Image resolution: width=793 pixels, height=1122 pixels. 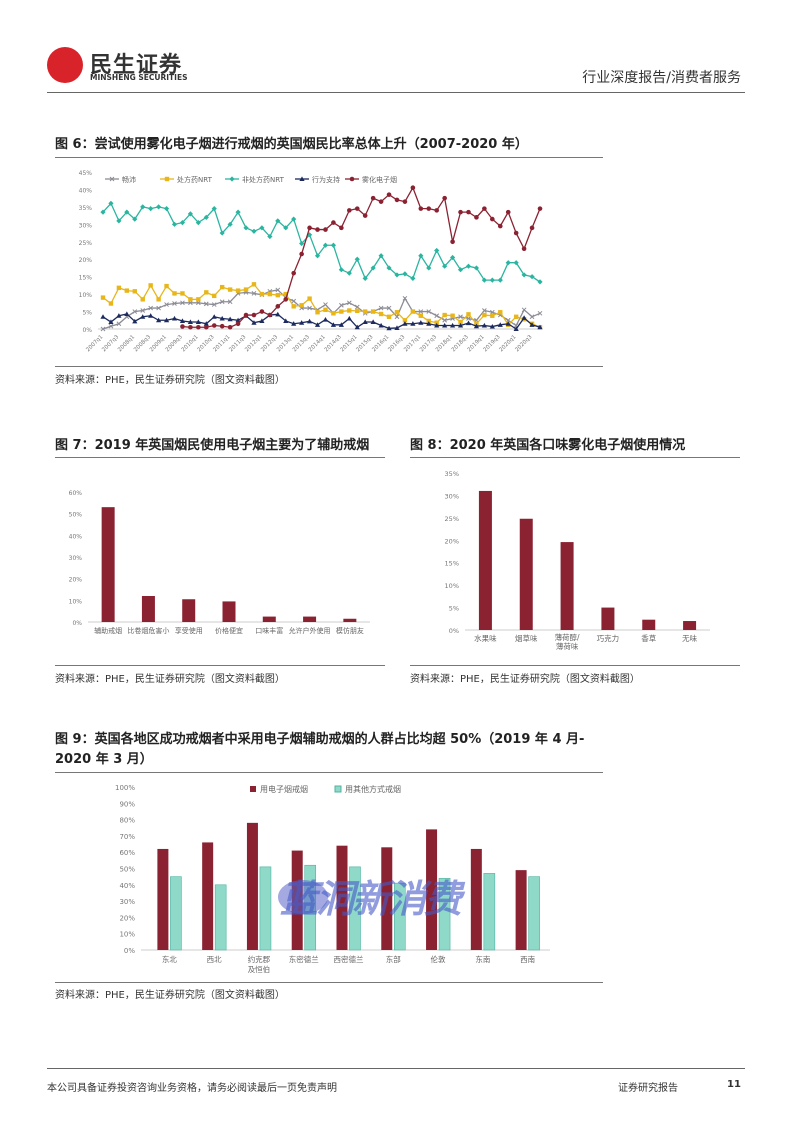 I want to click on y-tick-label: 60%, so click(x=127, y=853).